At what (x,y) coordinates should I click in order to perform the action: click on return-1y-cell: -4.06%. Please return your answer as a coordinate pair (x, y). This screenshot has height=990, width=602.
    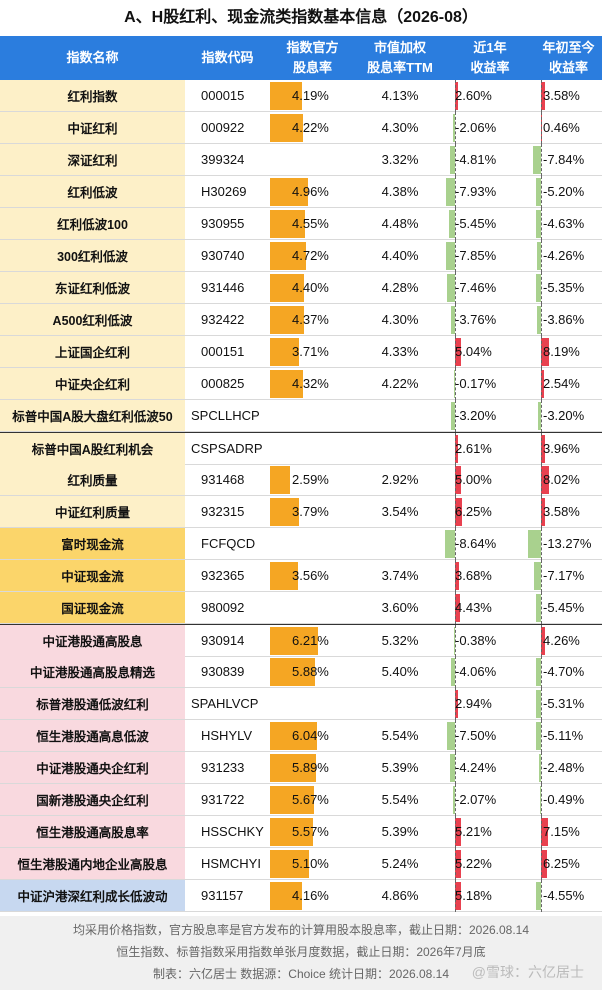
    Looking at the image, I should click on (490, 672).